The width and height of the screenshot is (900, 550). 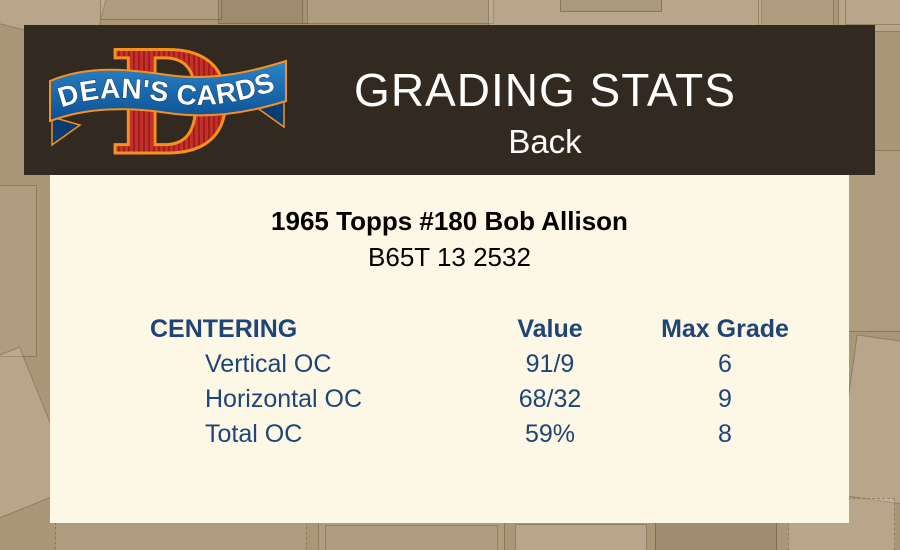 I want to click on column-header-centering: CENTERING, so click(x=224, y=329).